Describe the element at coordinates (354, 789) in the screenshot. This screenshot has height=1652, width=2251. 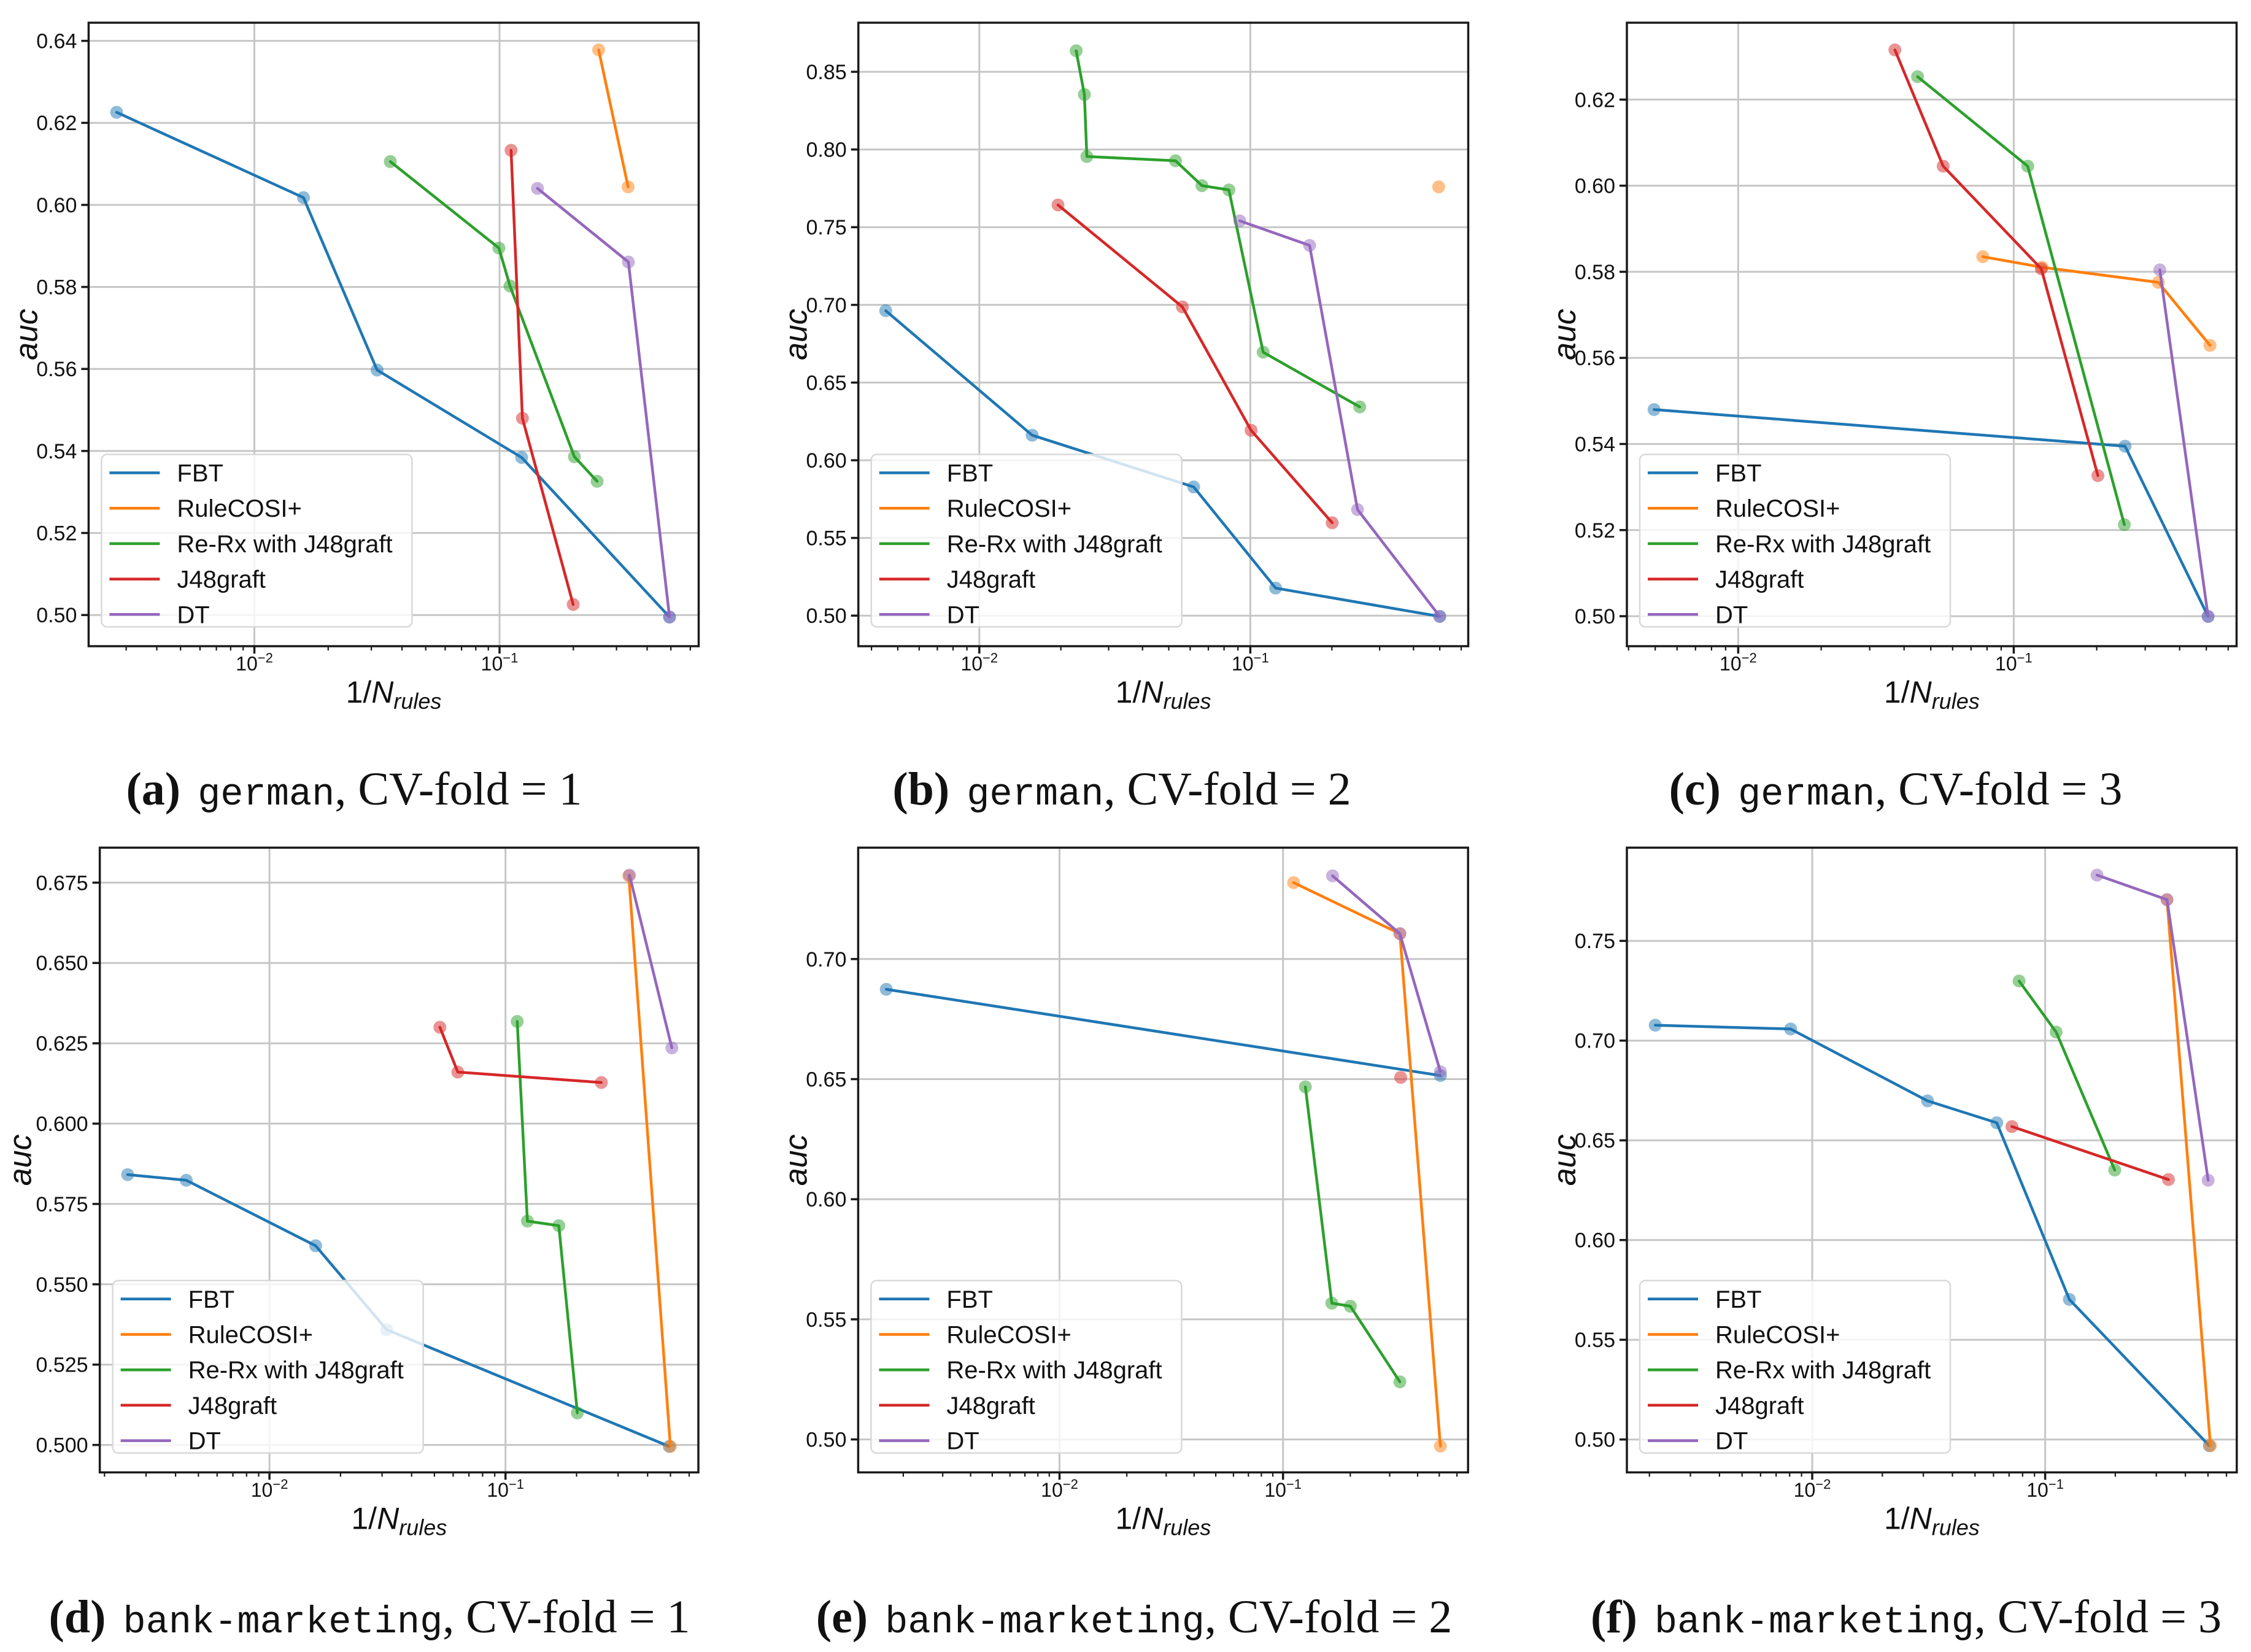
I see `svg-text:(a)german, CV-fold = 1: (a) german, CV-fold = 1` at that location.